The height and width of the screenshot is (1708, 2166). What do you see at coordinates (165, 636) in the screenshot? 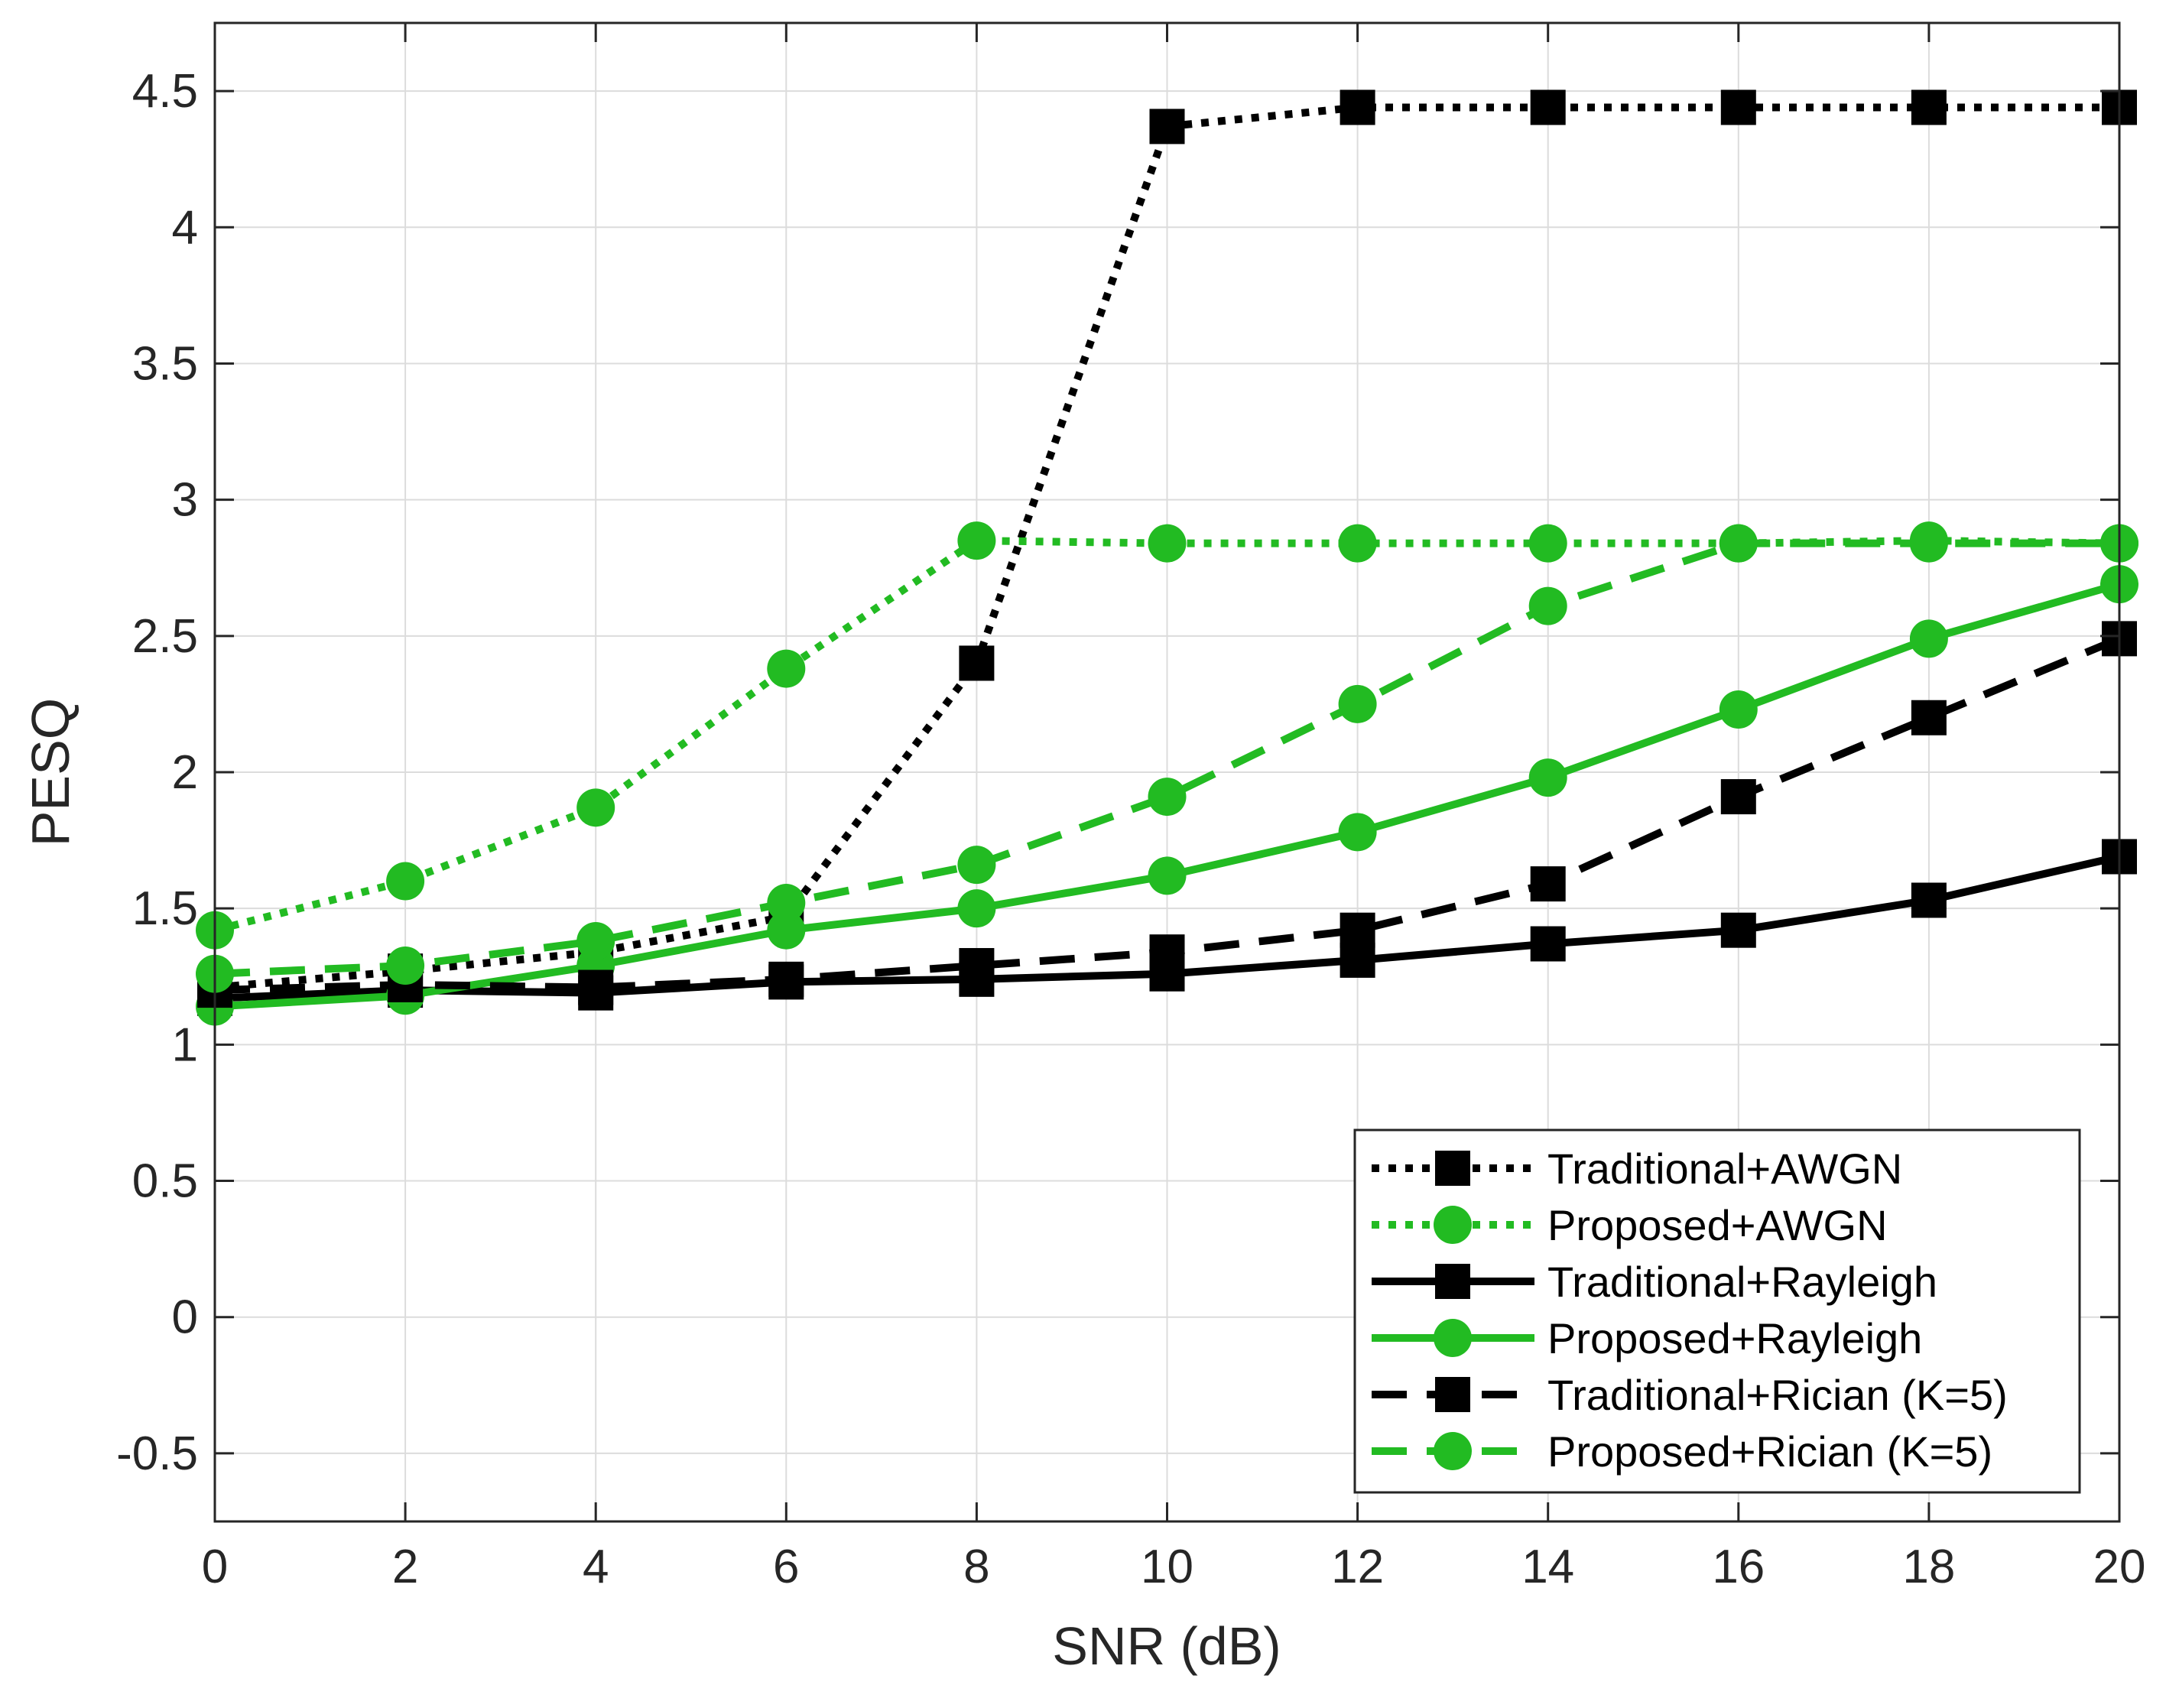
I see `y-tick-label: 2.5` at bounding box center [165, 636].